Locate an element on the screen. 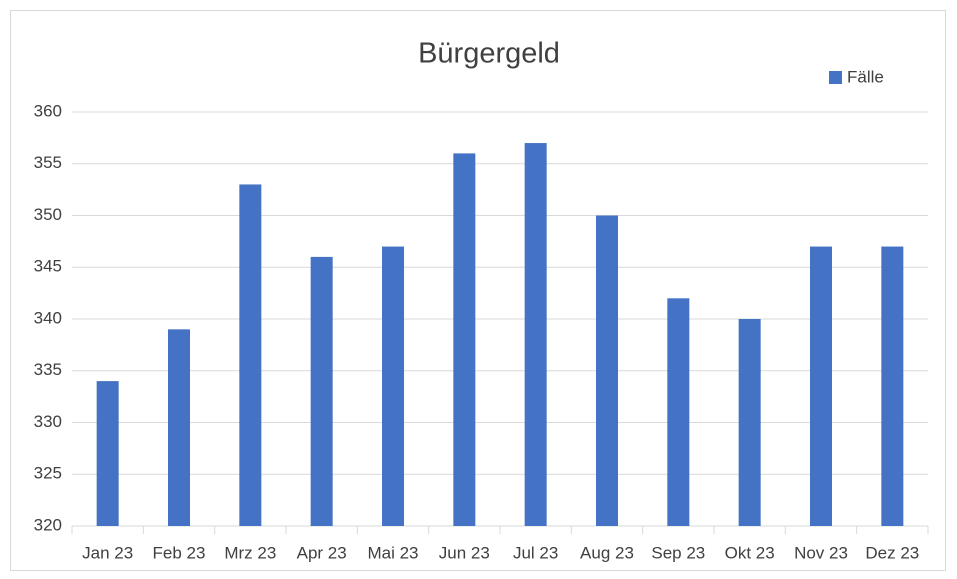  x-tick-label: Jan 23 is located at coordinates (107, 552).